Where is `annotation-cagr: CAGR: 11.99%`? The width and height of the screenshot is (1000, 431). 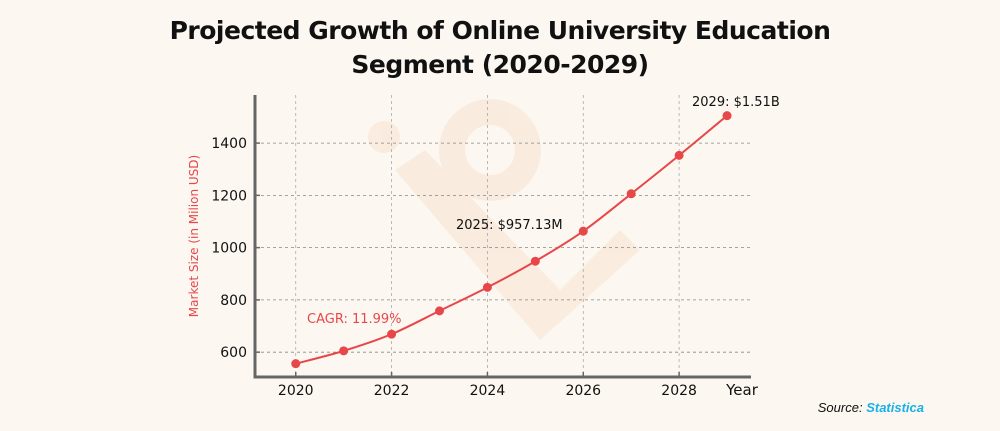 annotation-cagr: CAGR: 11.99% is located at coordinates (354, 319).